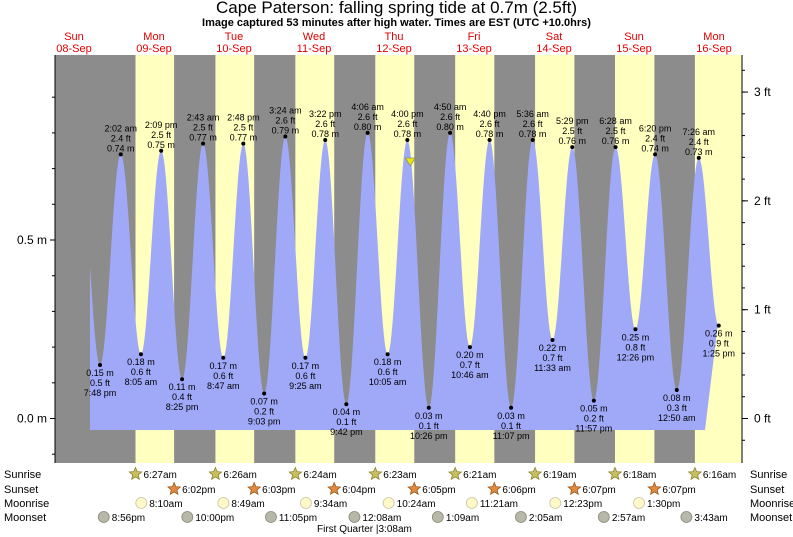  What do you see at coordinates (234, 37) in the screenshot?
I see `day-name-label: Tue` at bounding box center [234, 37].